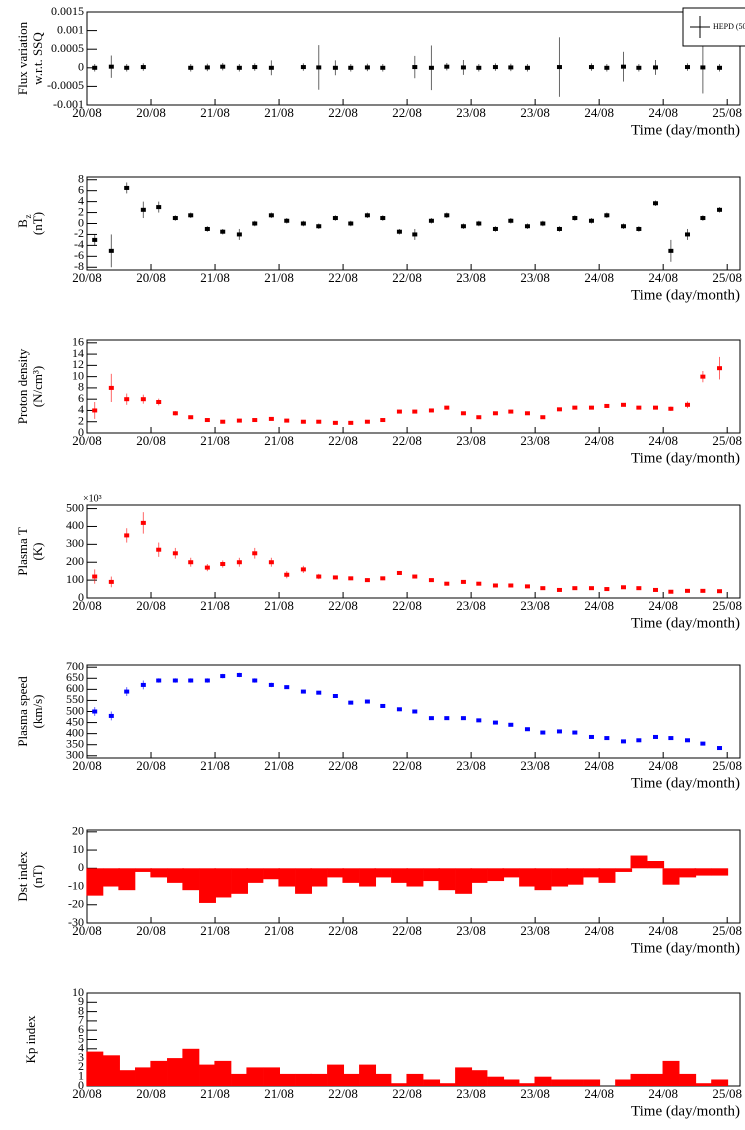 The image size is (745, 1130). I want to click on y-tick-label: 5, so click(81, 1038).